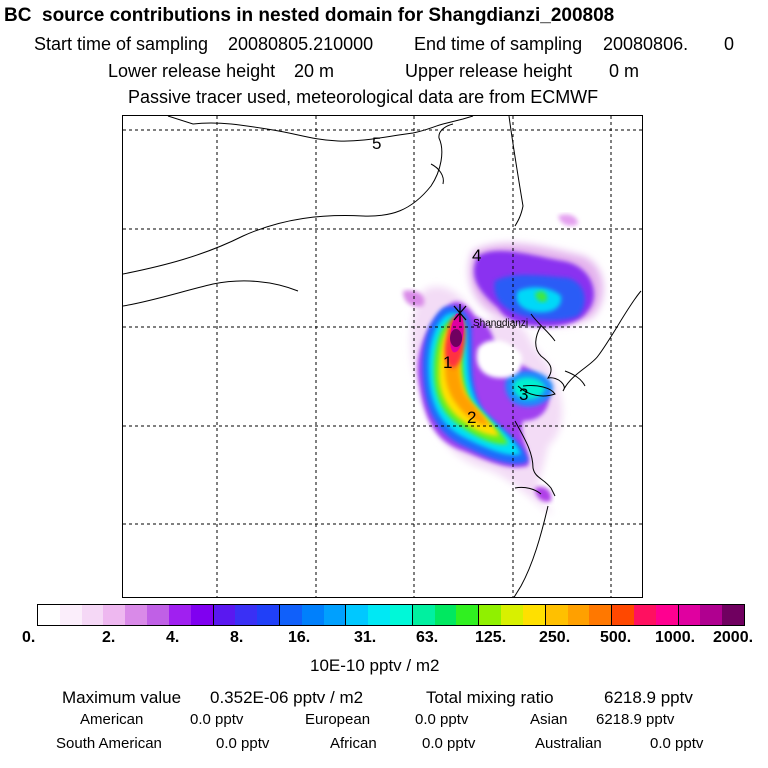  What do you see at coordinates (301, 44) in the screenshot?
I see `start-time-value: 20080805.210000` at bounding box center [301, 44].